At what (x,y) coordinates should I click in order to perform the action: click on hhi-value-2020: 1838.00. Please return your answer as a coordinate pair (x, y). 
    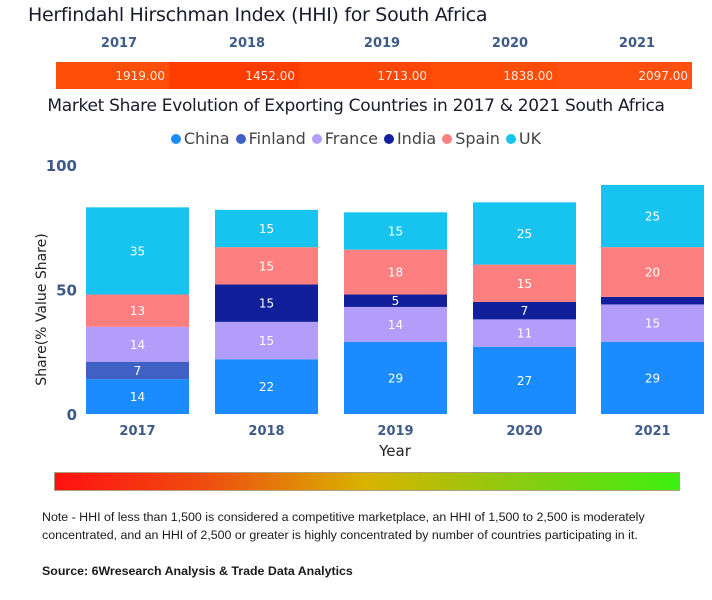
    Looking at the image, I should click on (528, 75).